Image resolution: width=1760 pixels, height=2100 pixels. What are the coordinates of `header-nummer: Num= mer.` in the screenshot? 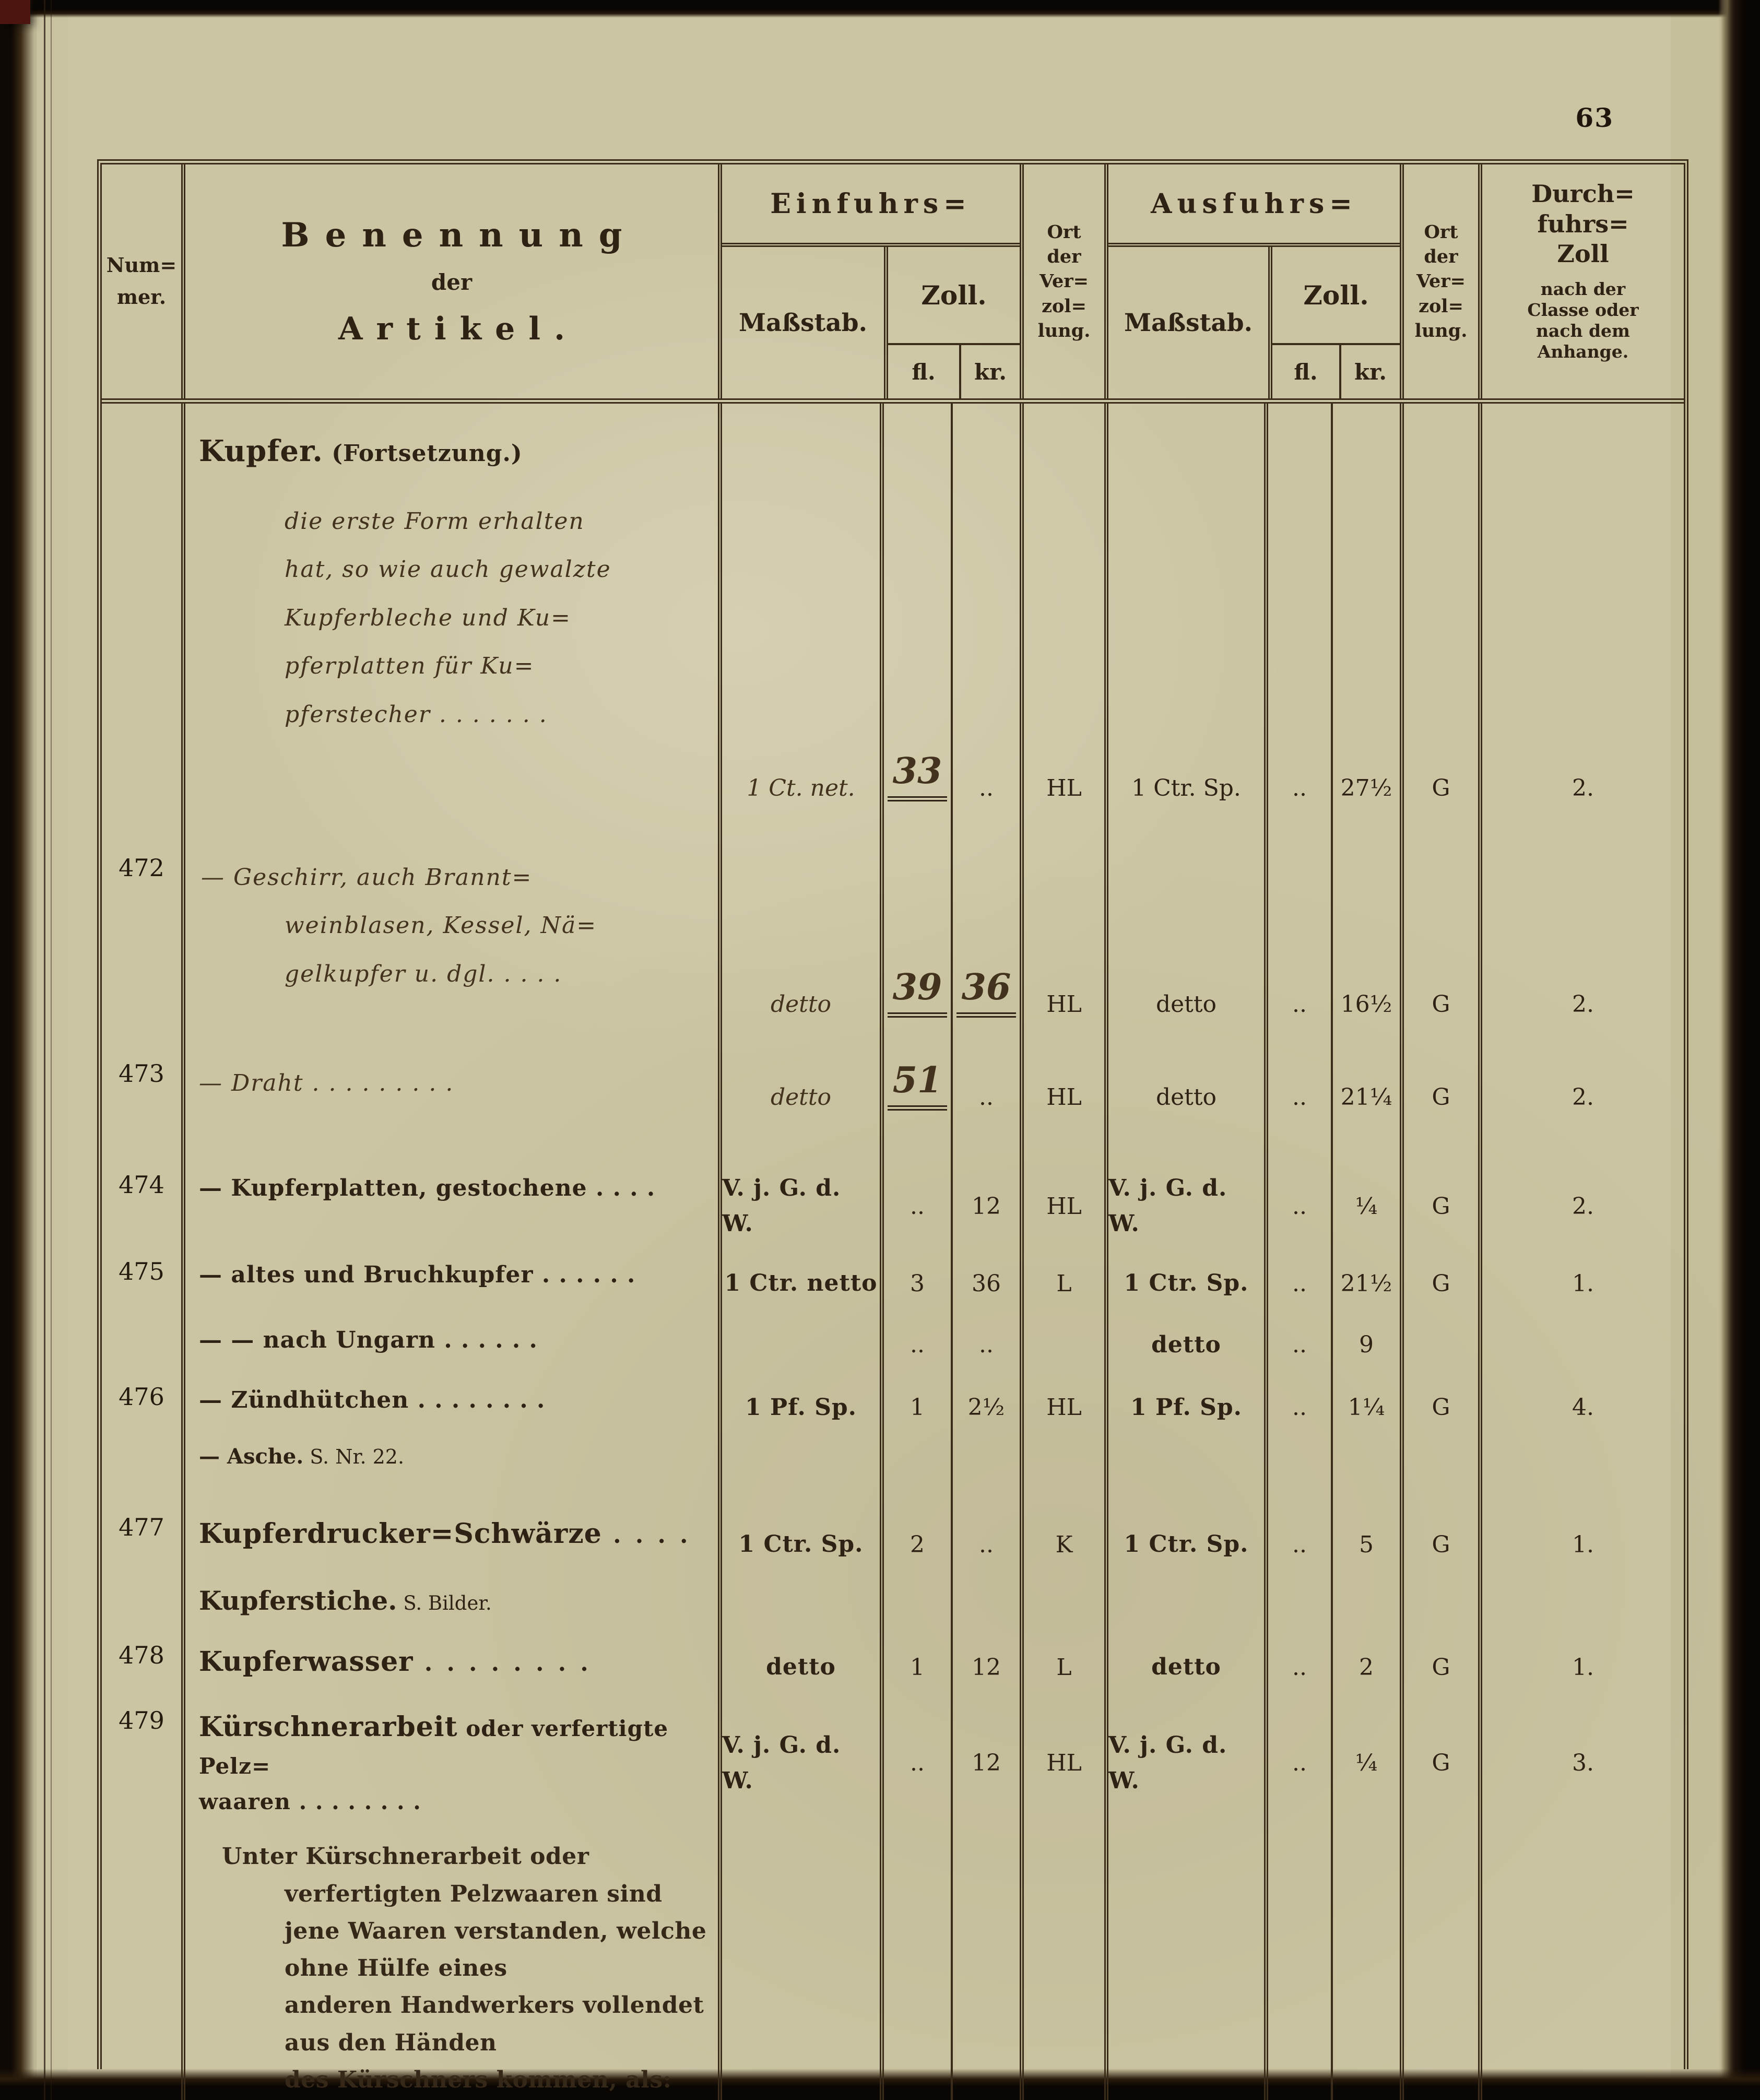 It's located at (141, 281).